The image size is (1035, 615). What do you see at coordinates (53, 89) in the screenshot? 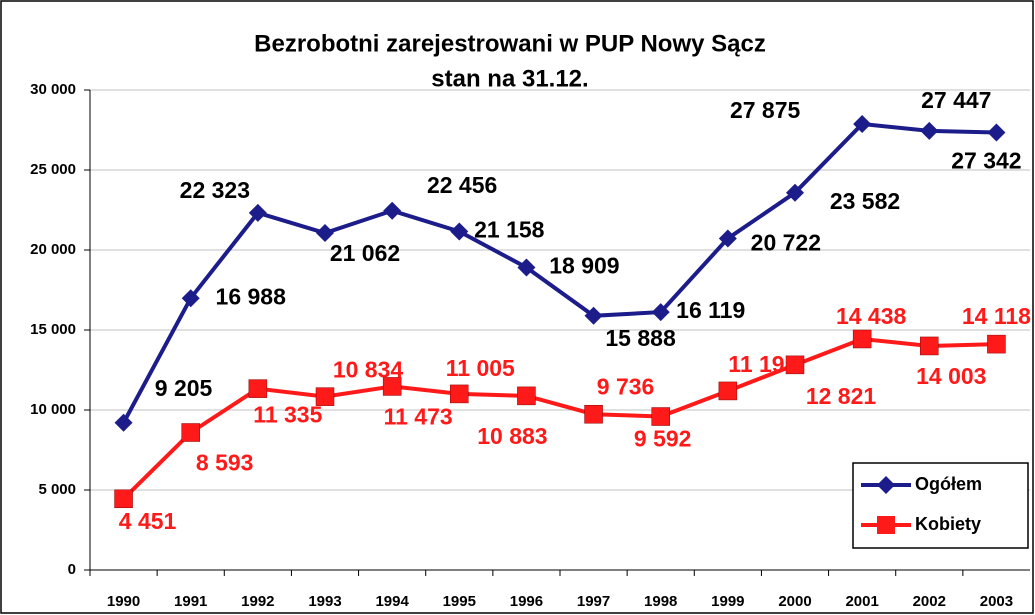
I see `y-tick-label: 30 000` at bounding box center [53, 89].